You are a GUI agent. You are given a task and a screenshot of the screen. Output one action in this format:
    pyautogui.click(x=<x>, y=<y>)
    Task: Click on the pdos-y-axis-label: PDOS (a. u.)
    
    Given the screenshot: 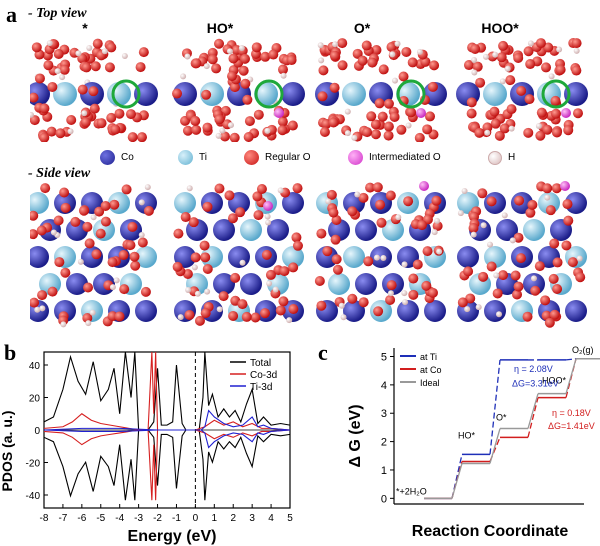 What is the action you would take?
    pyautogui.click(x=7, y=451)
    